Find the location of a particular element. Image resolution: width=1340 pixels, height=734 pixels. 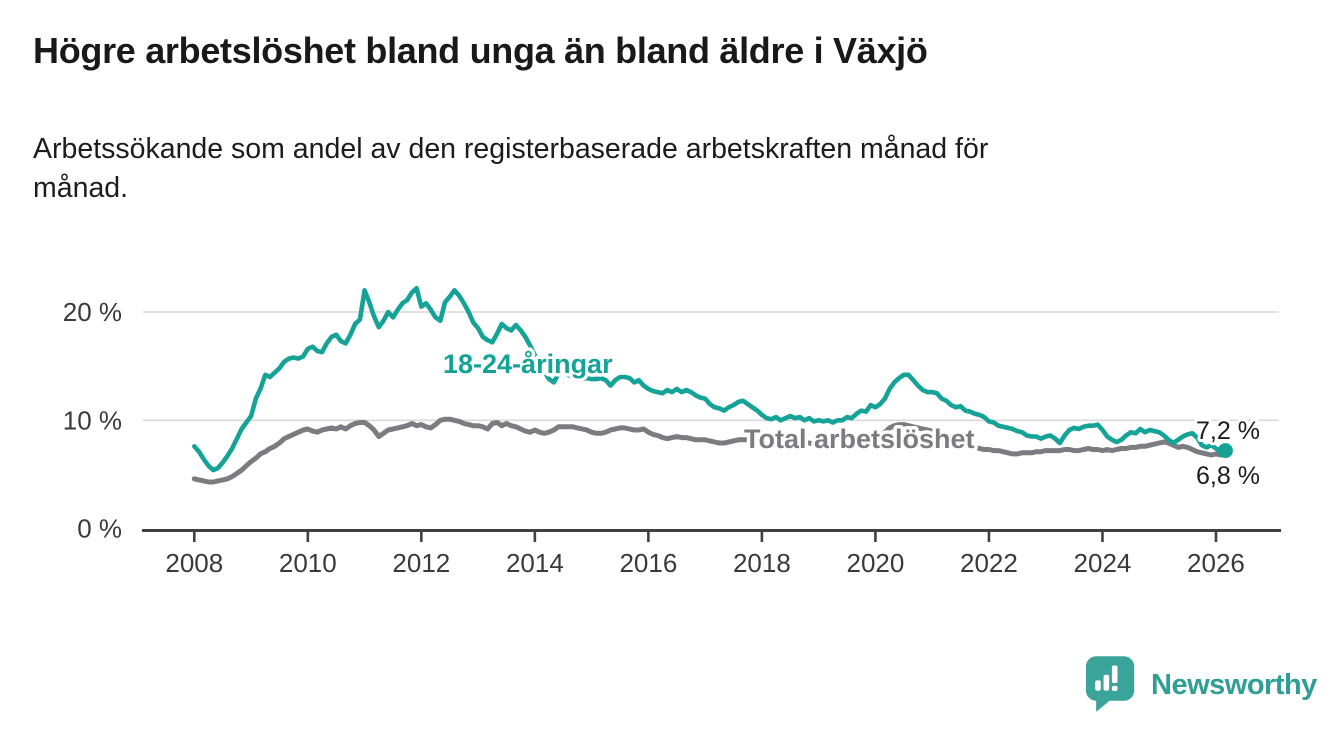

x-tick-label: 2010 is located at coordinates (308, 563).